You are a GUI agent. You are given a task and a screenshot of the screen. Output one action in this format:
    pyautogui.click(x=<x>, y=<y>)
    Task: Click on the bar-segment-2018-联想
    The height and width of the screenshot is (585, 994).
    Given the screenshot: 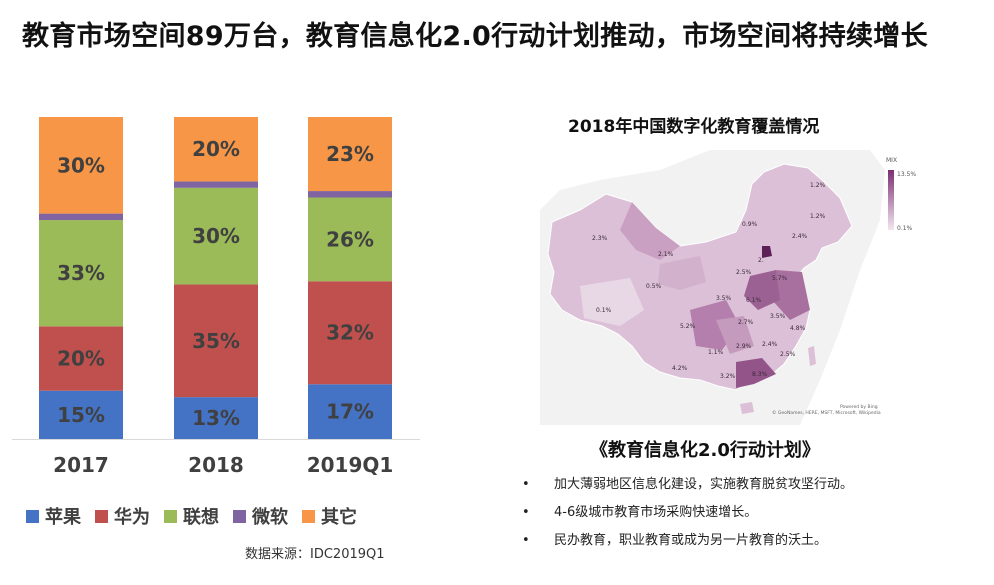 What is the action you would take?
    pyautogui.click(x=216, y=236)
    